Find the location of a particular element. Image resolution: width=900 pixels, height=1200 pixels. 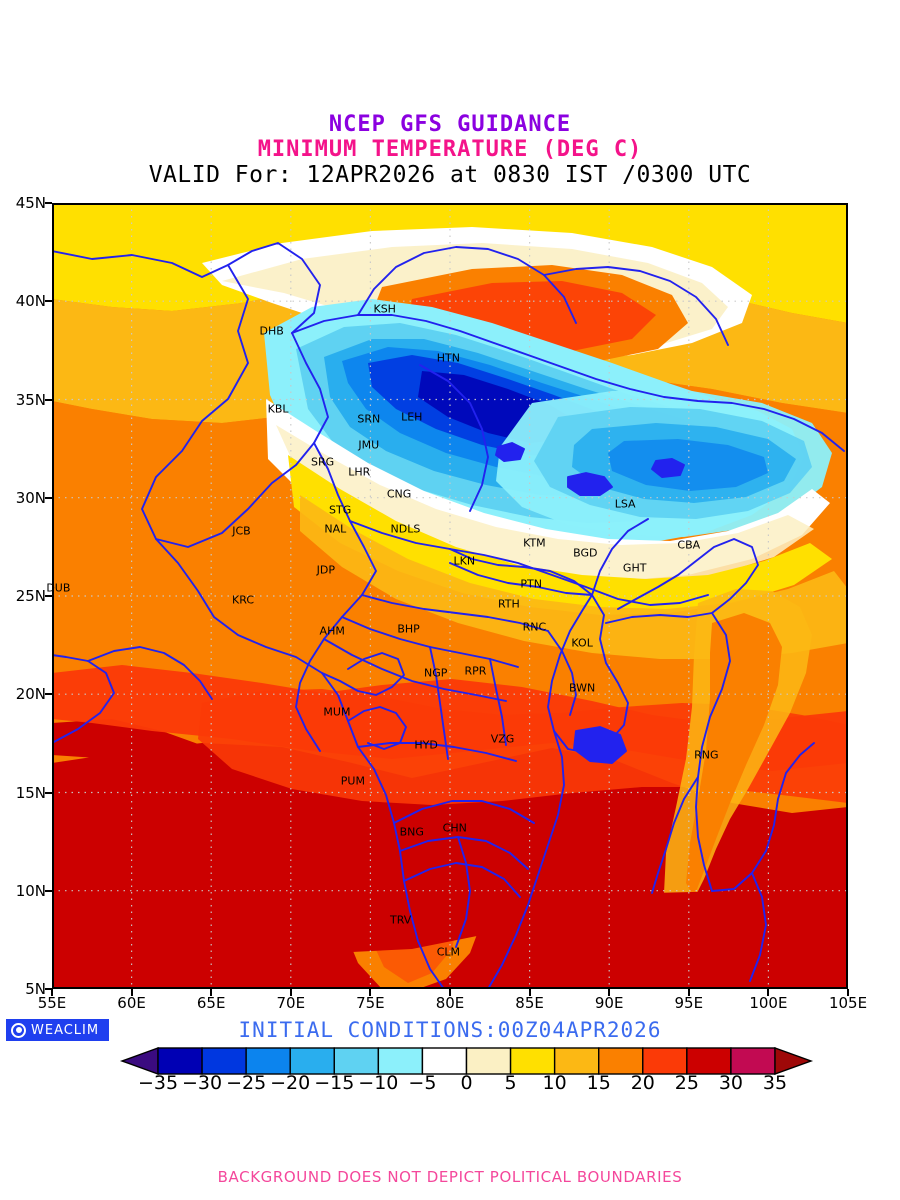

colorbar-tick-label: 0 is located at coordinates (466, 1083).